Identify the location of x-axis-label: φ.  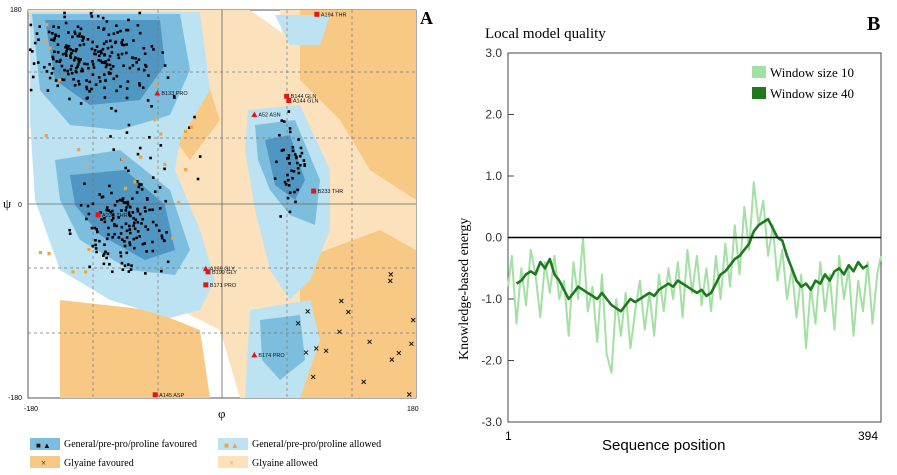
(222, 413).